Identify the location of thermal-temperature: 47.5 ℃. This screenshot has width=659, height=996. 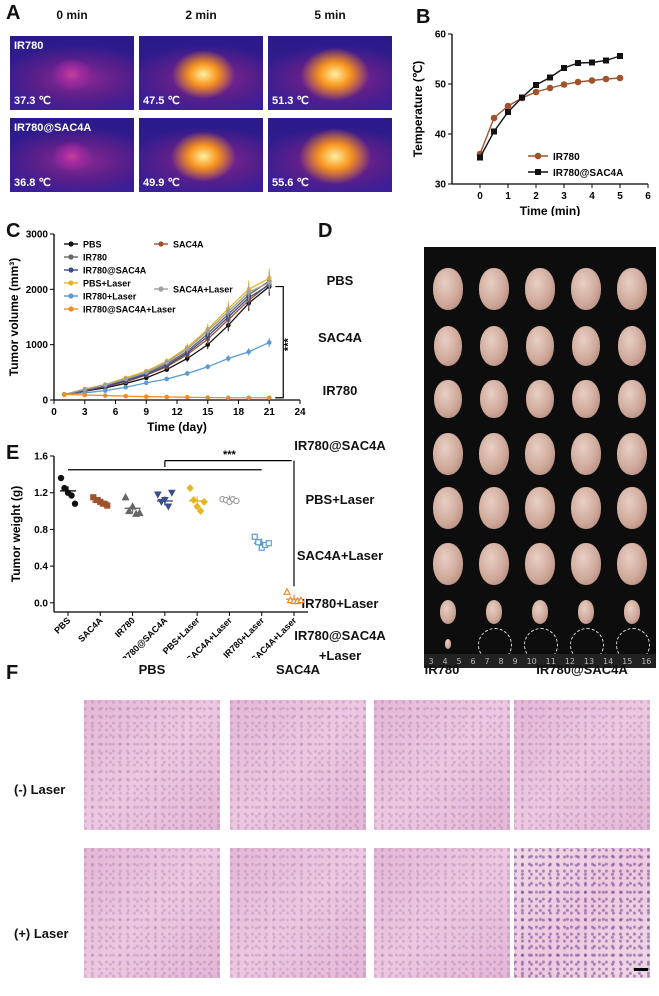
(161, 101).